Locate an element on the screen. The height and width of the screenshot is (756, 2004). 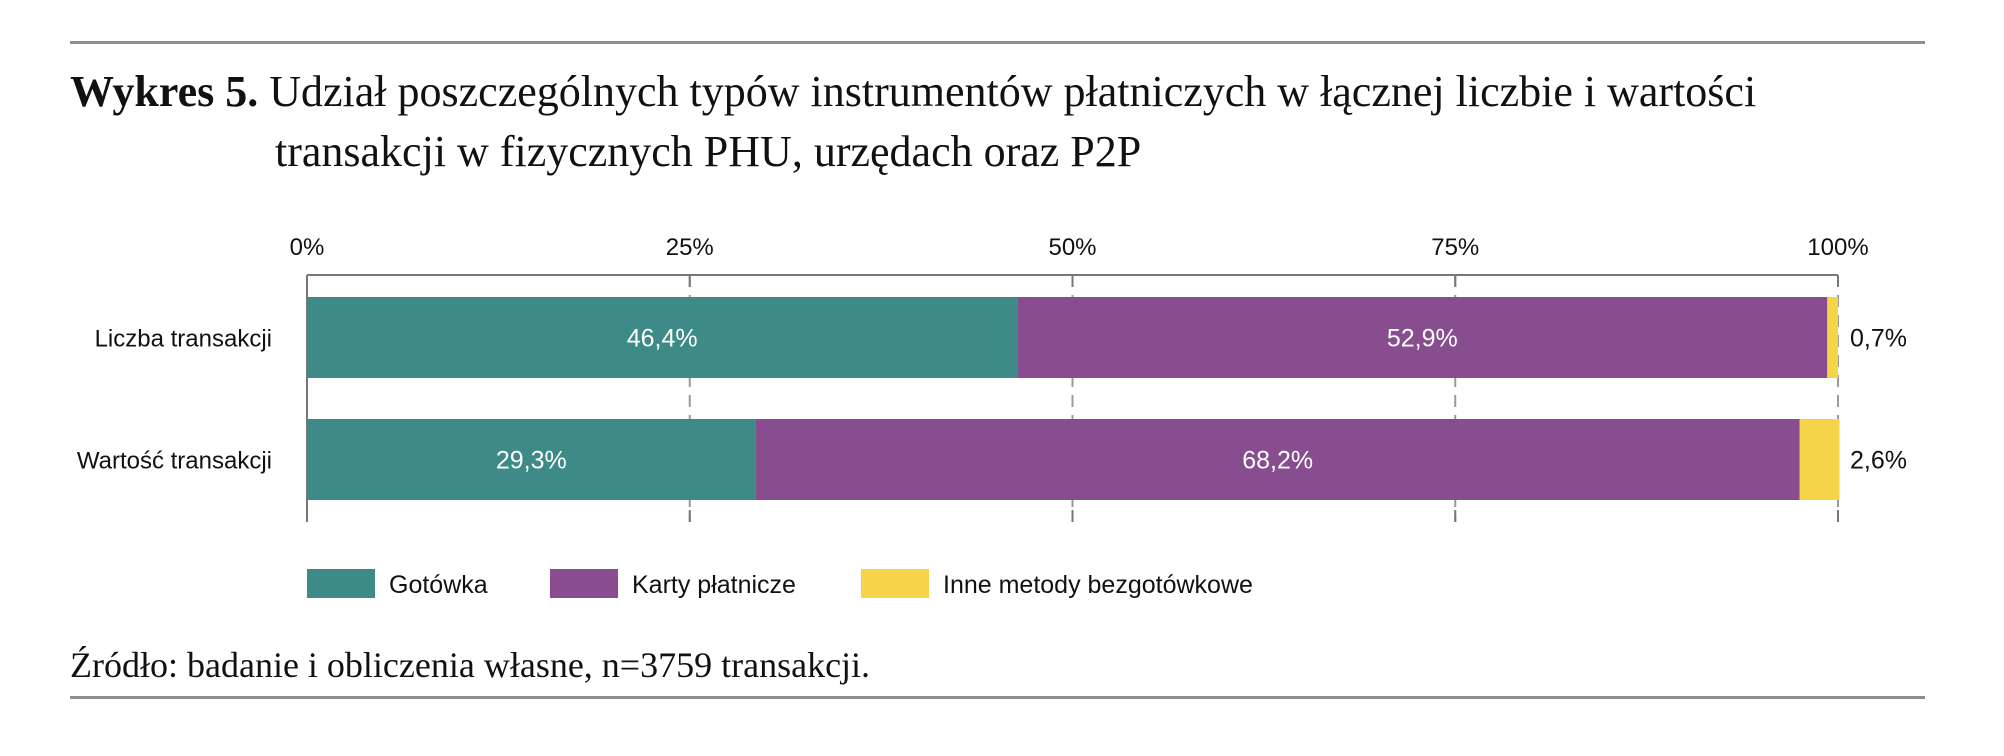
data-label: 46,4% is located at coordinates (662, 339).